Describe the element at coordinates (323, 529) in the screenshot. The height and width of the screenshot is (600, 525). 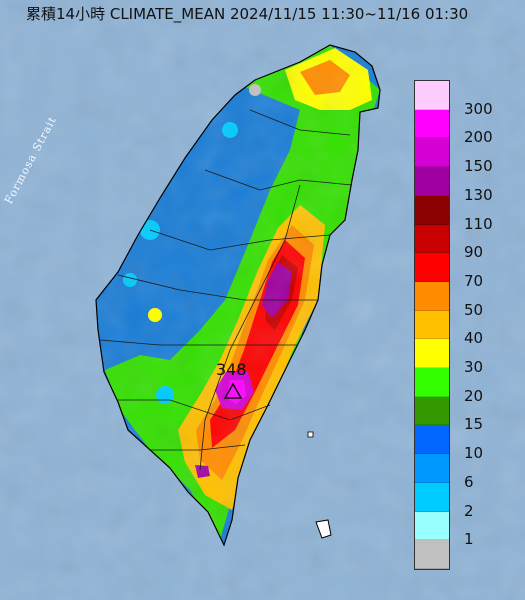
I see `green-island` at that location.